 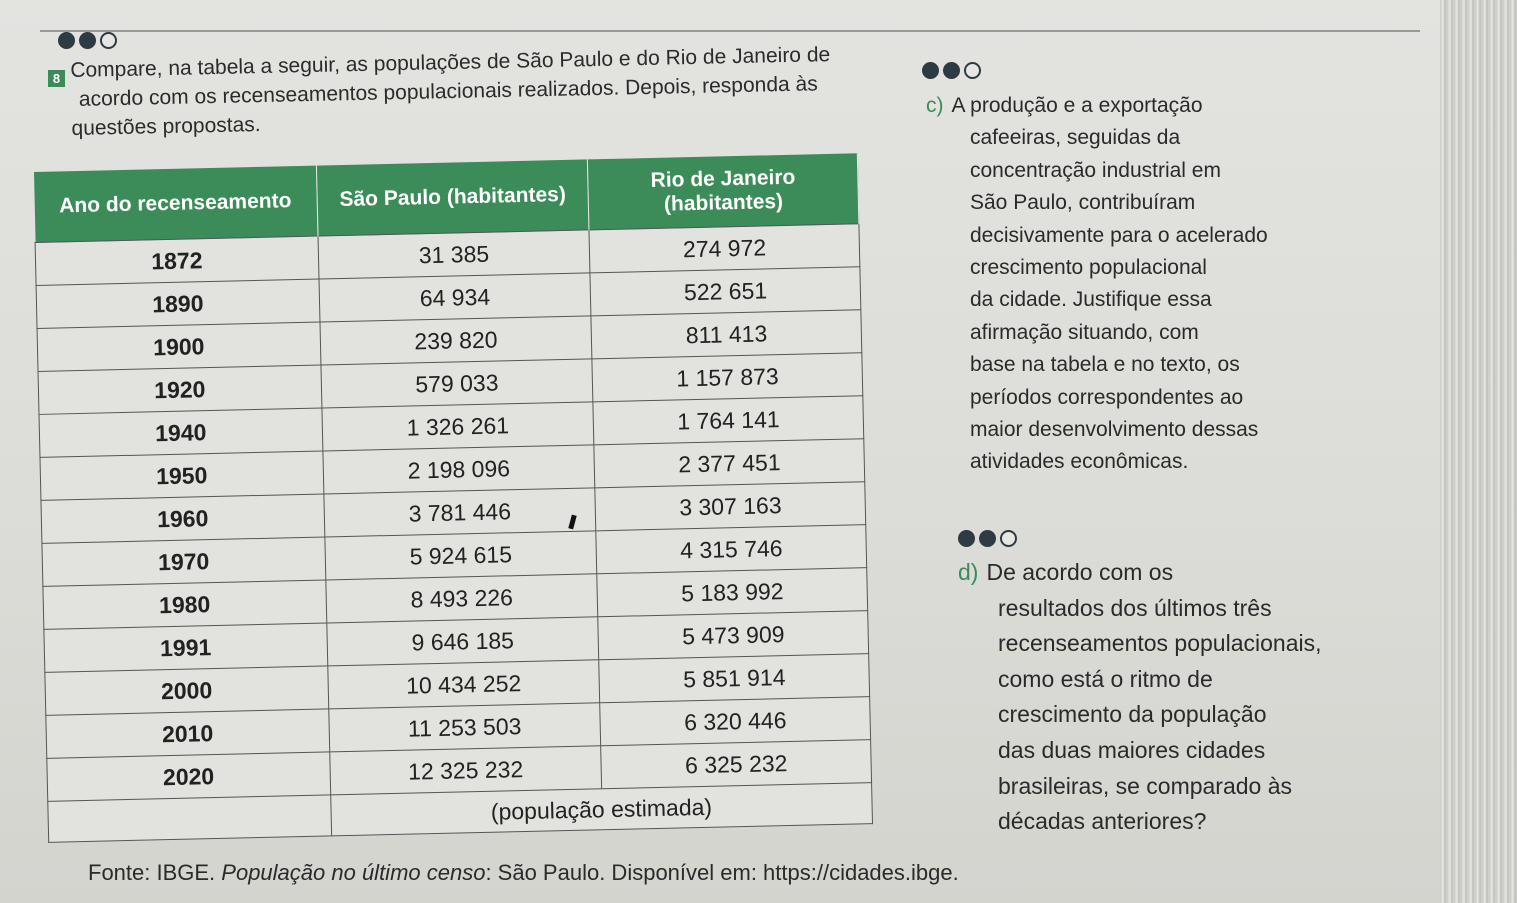 I want to click on cell-rio-de-janeiro: 4 315 746, so click(x=731, y=549).